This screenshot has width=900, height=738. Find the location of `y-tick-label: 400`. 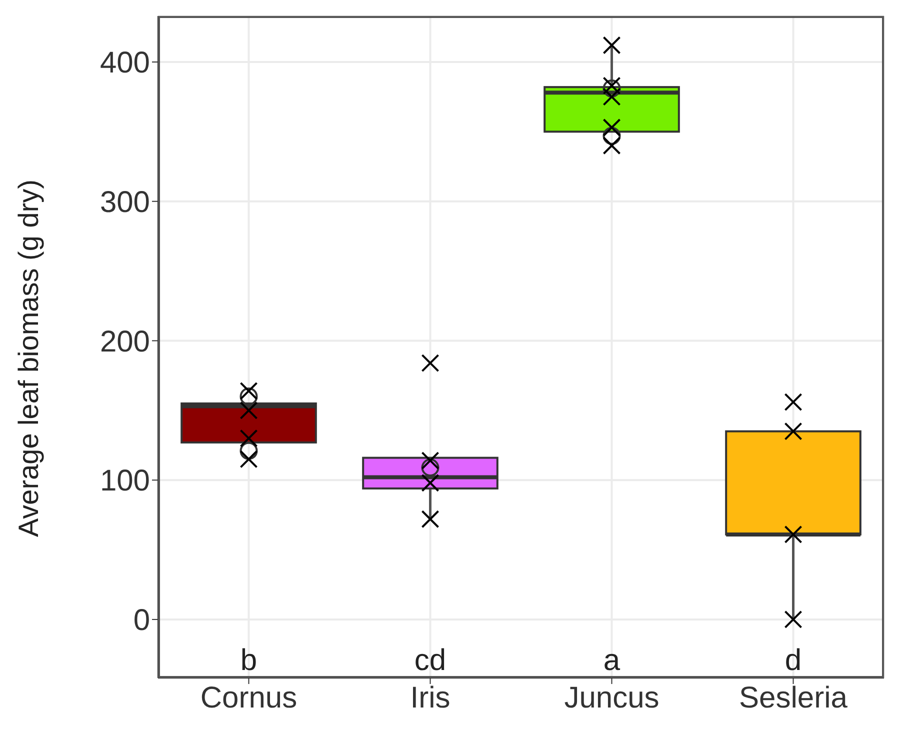

y-tick-label: 400 is located at coordinates (125, 63).